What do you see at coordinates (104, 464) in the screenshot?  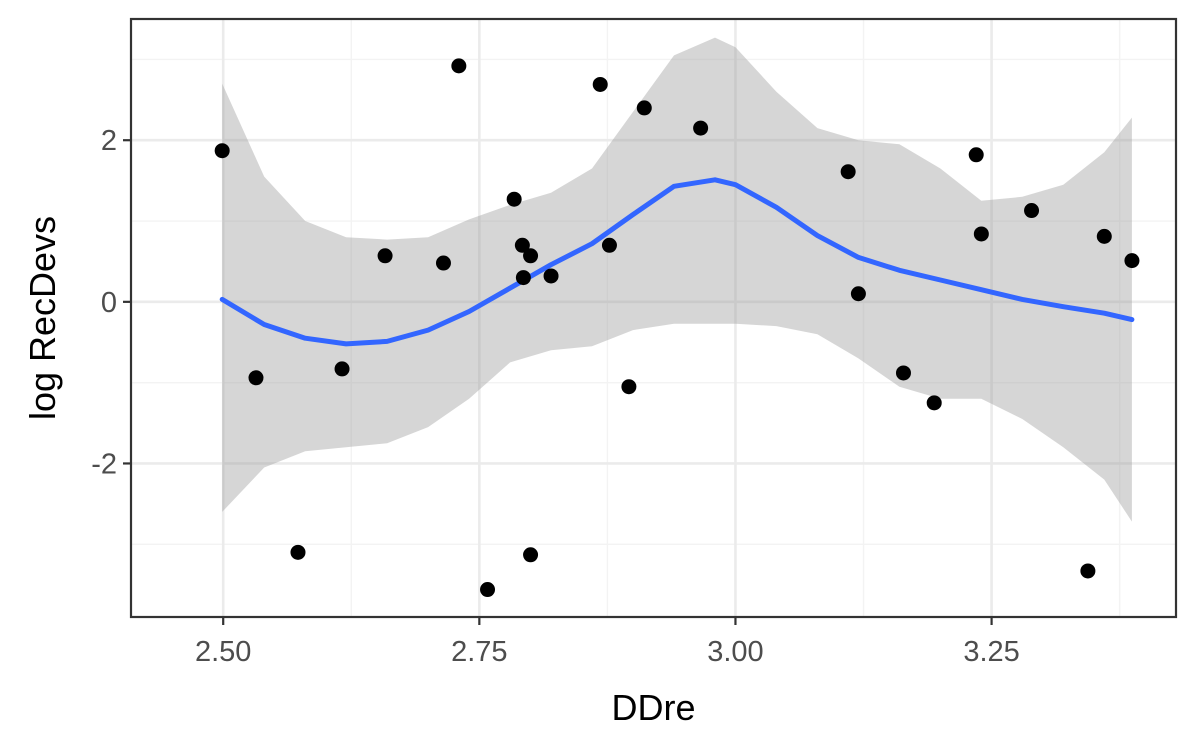 I see `y-tick-label: -2` at bounding box center [104, 464].